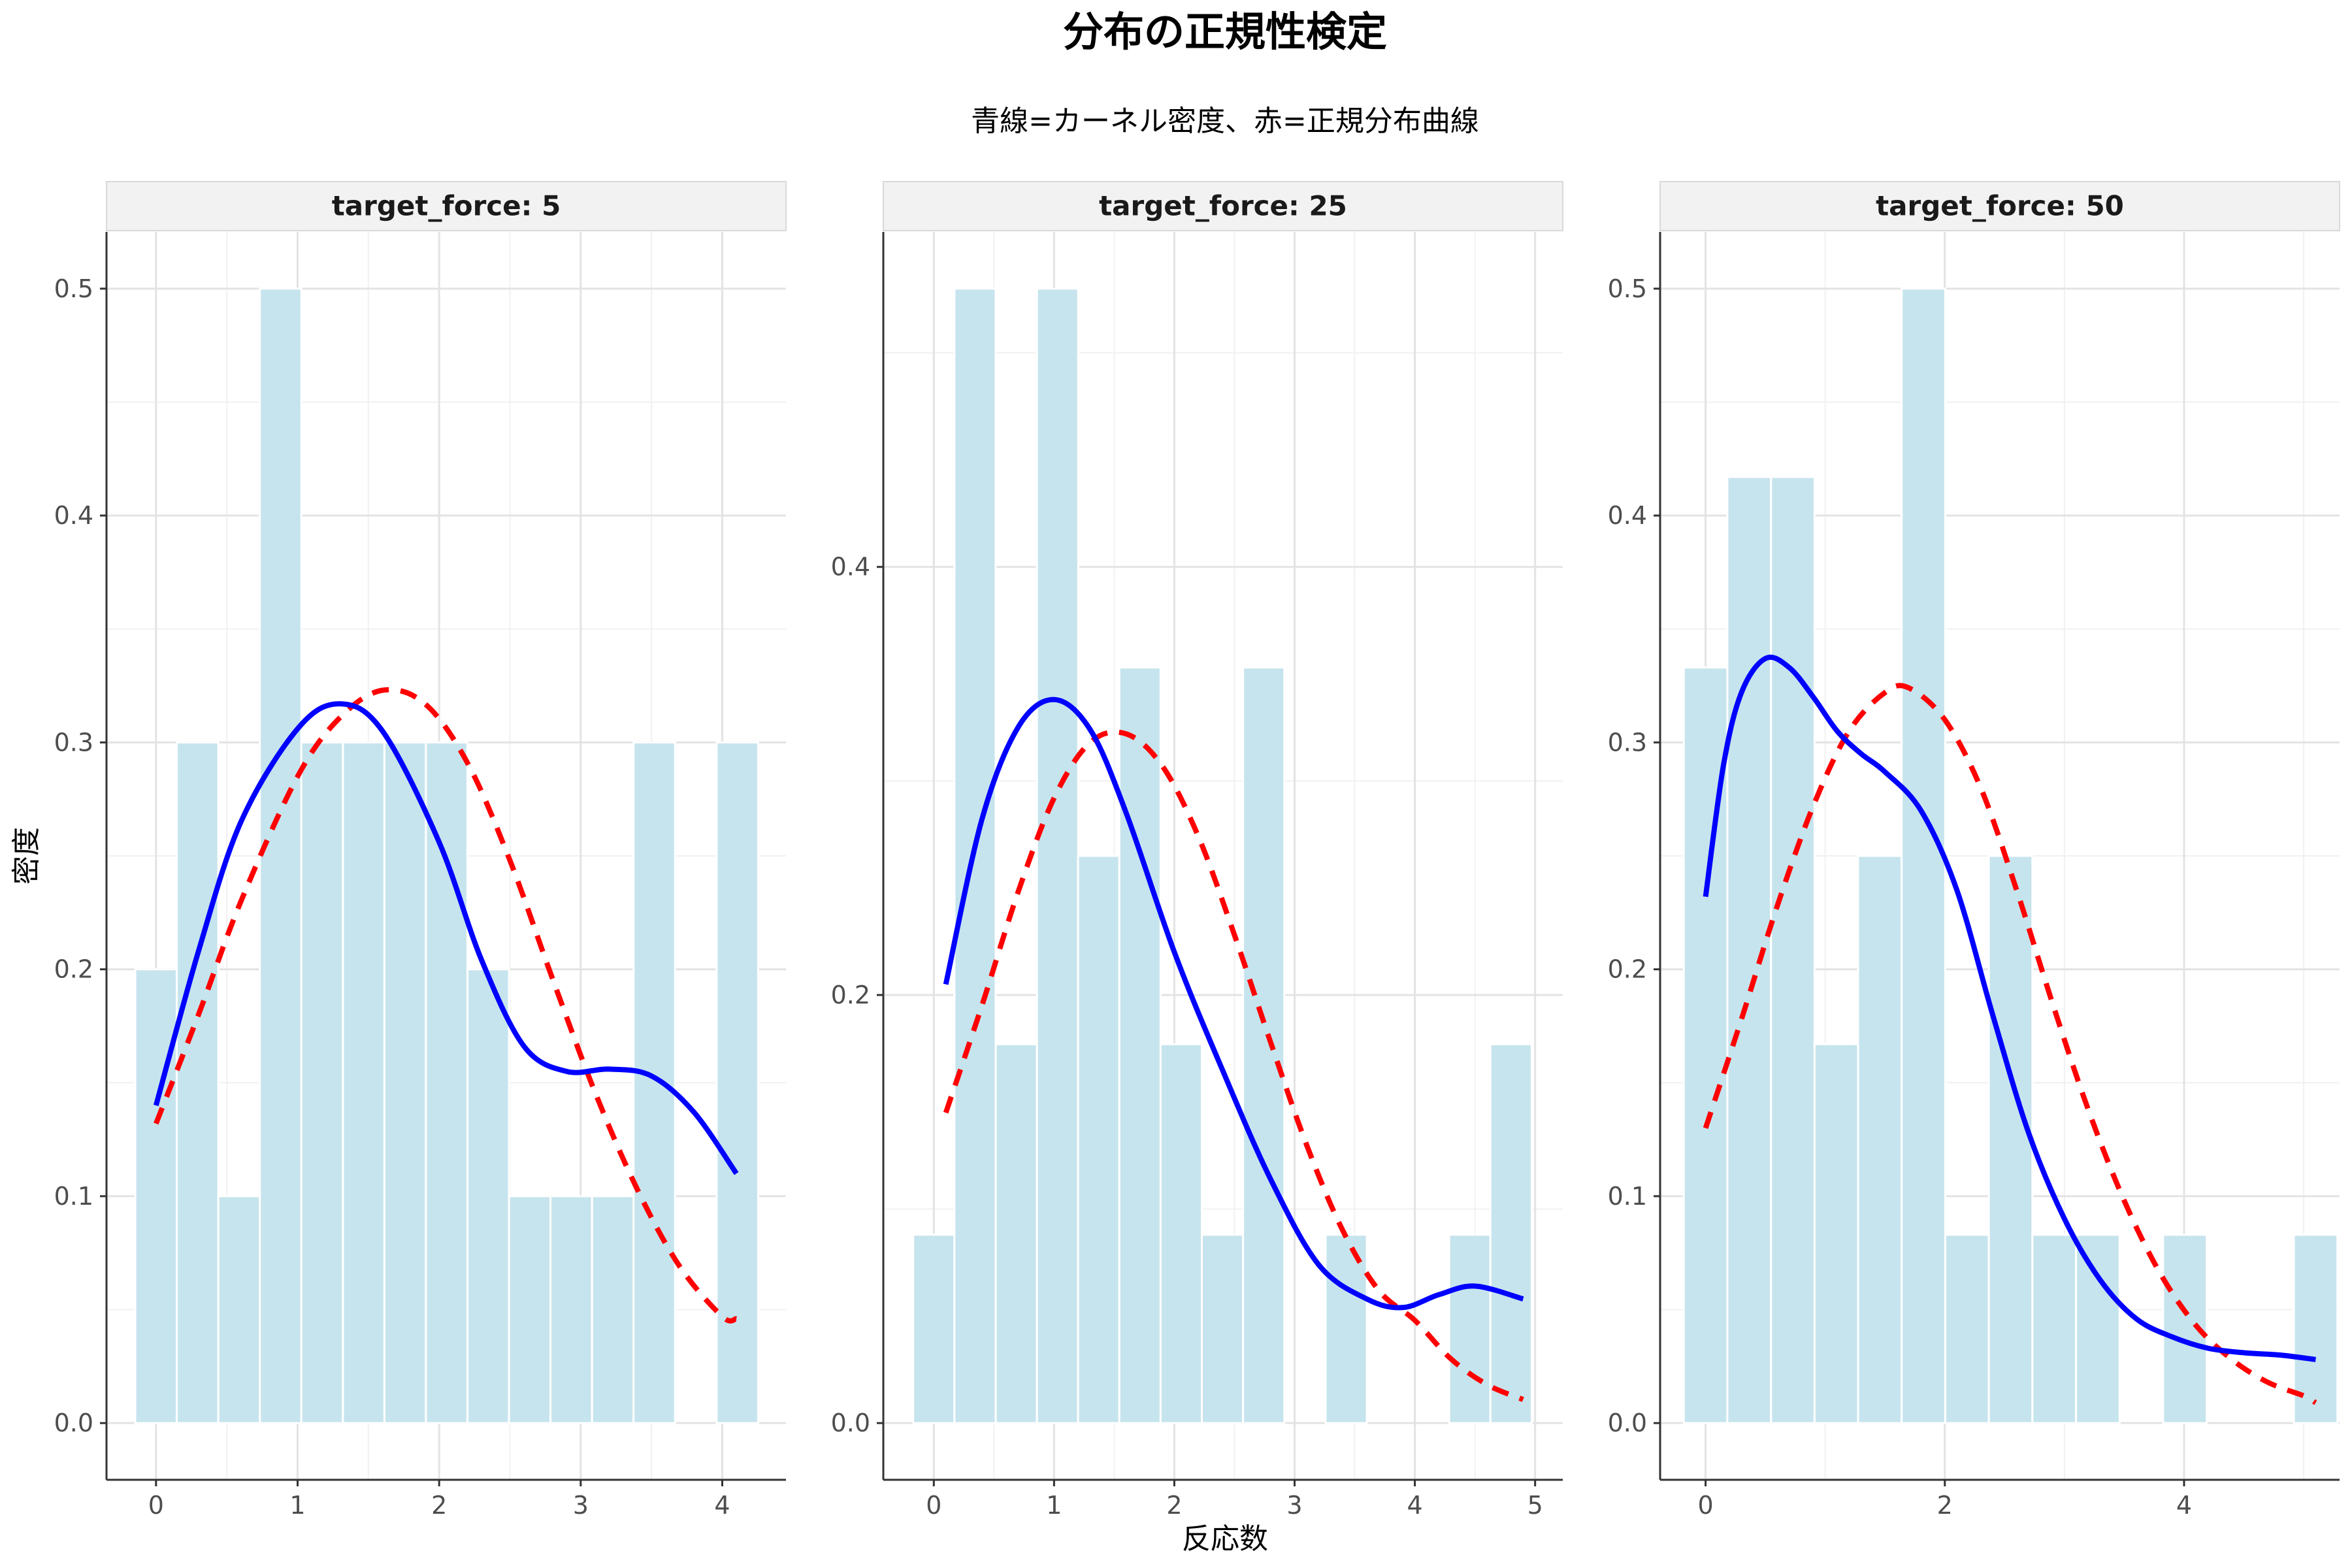 Image resolution: width=2352 pixels, height=1568 pixels. What do you see at coordinates (1225, 32) in the screenshot?
I see `chart-title: 分布の正規性検定` at bounding box center [1225, 32].